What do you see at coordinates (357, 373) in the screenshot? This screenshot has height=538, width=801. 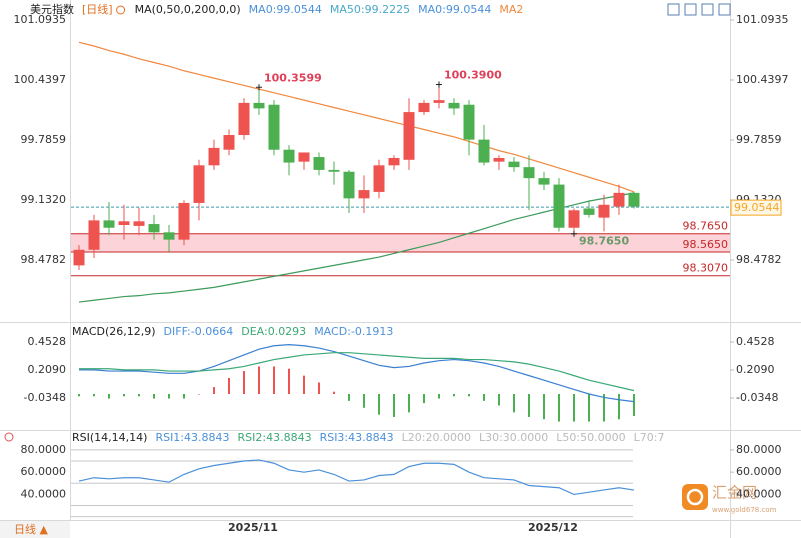 I see `diff-line` at bounding box center [357, 373].